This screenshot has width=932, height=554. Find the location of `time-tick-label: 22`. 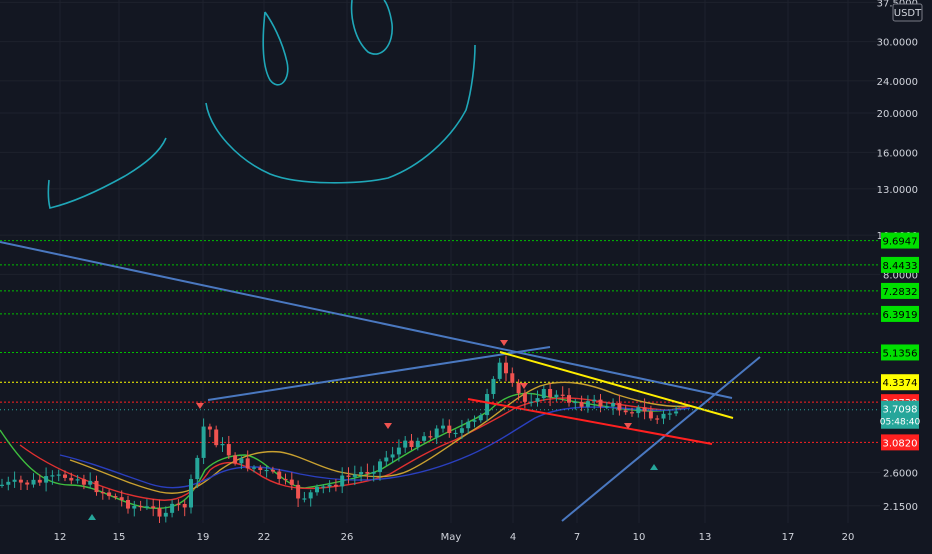

time-tick-label: 22 is located at coordinates (264, 537).